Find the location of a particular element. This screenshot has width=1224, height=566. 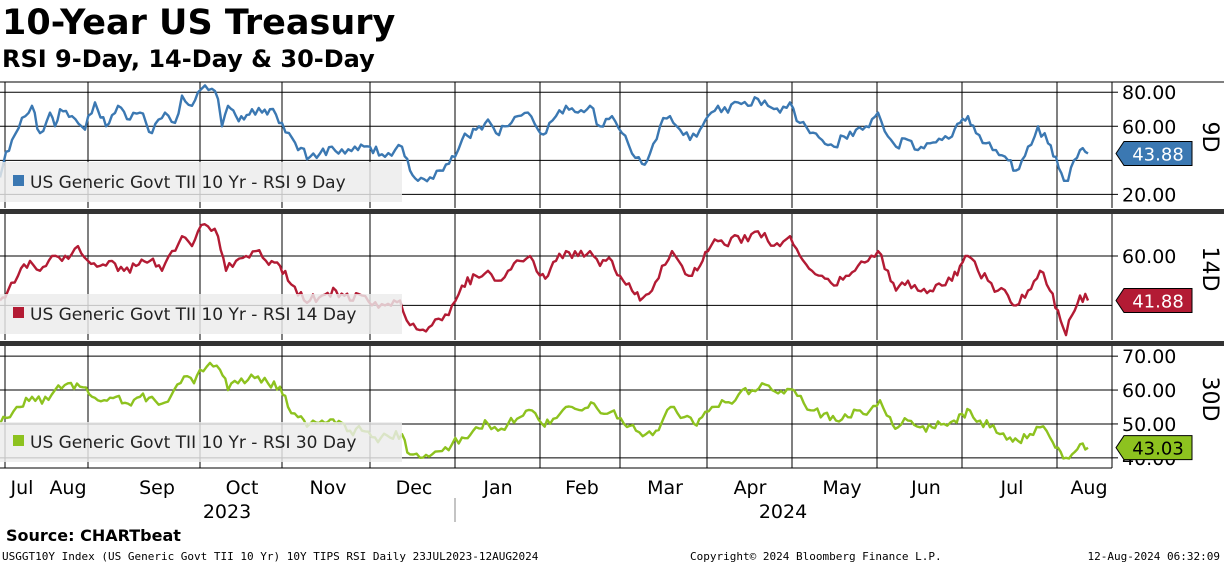

x-tick-label: Feb is located at coordinates (582, 488).